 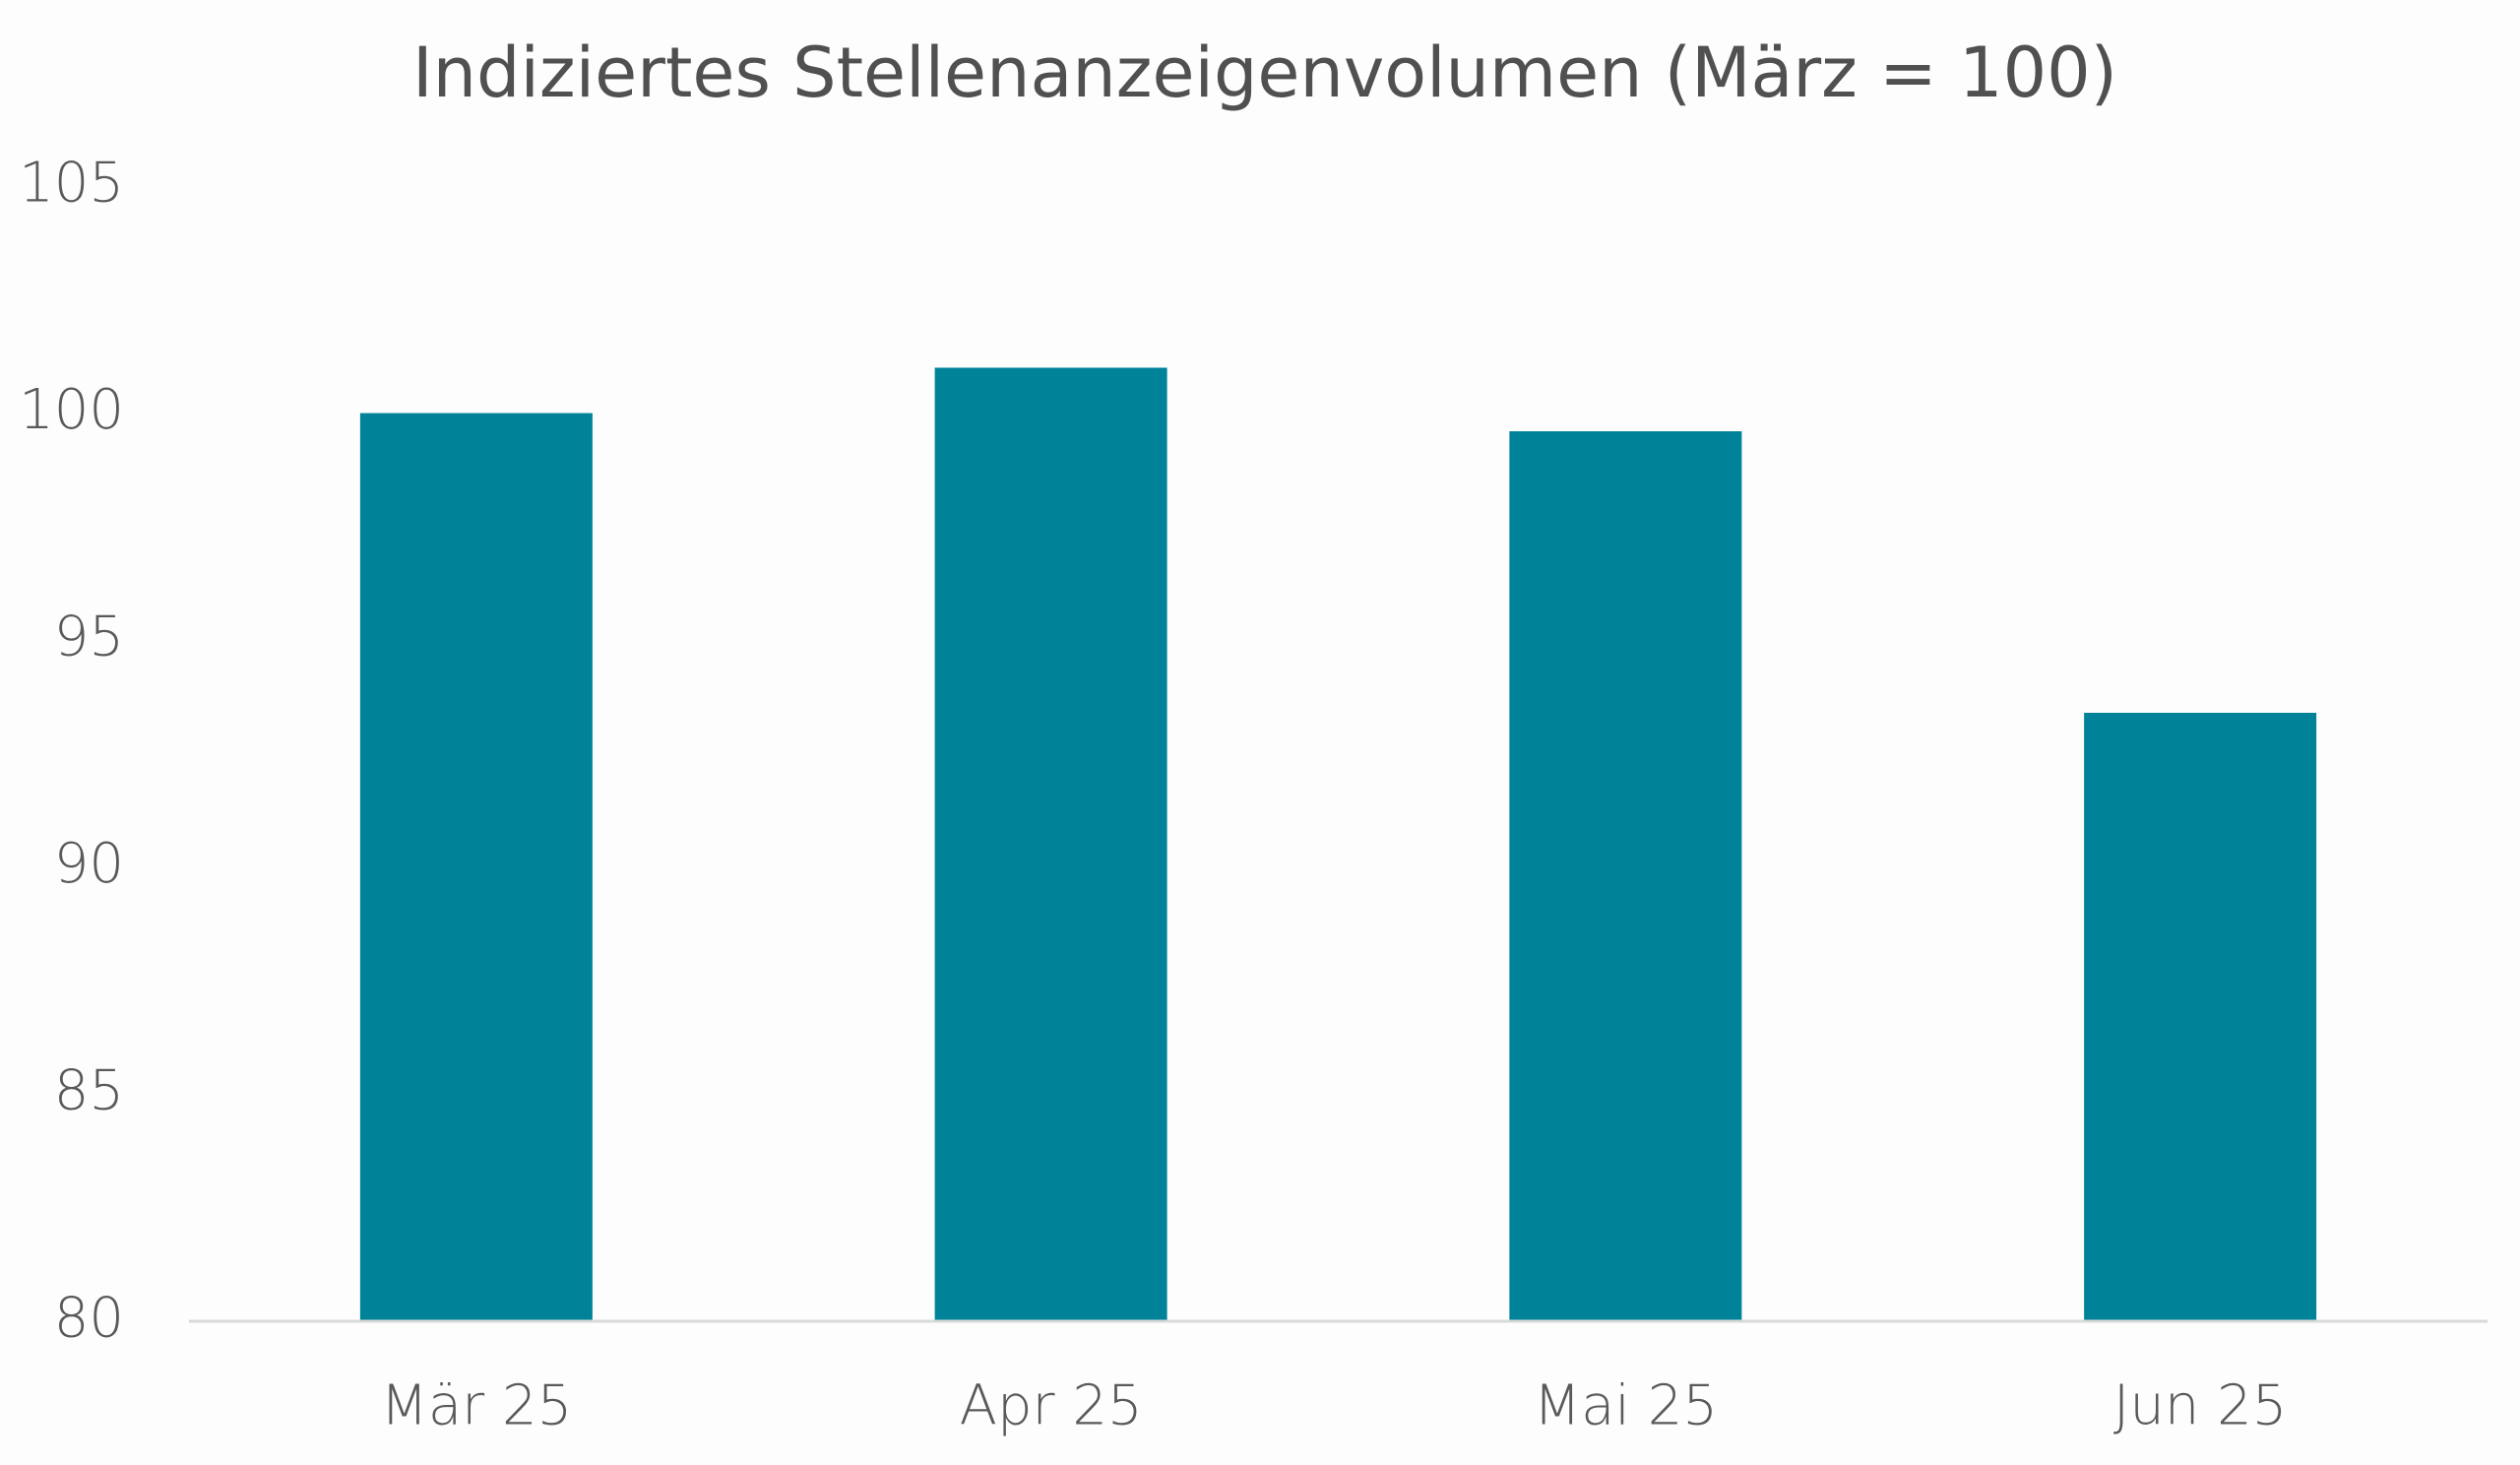 I want to click on y-tick-label: 105, so click(x=71, y=183).